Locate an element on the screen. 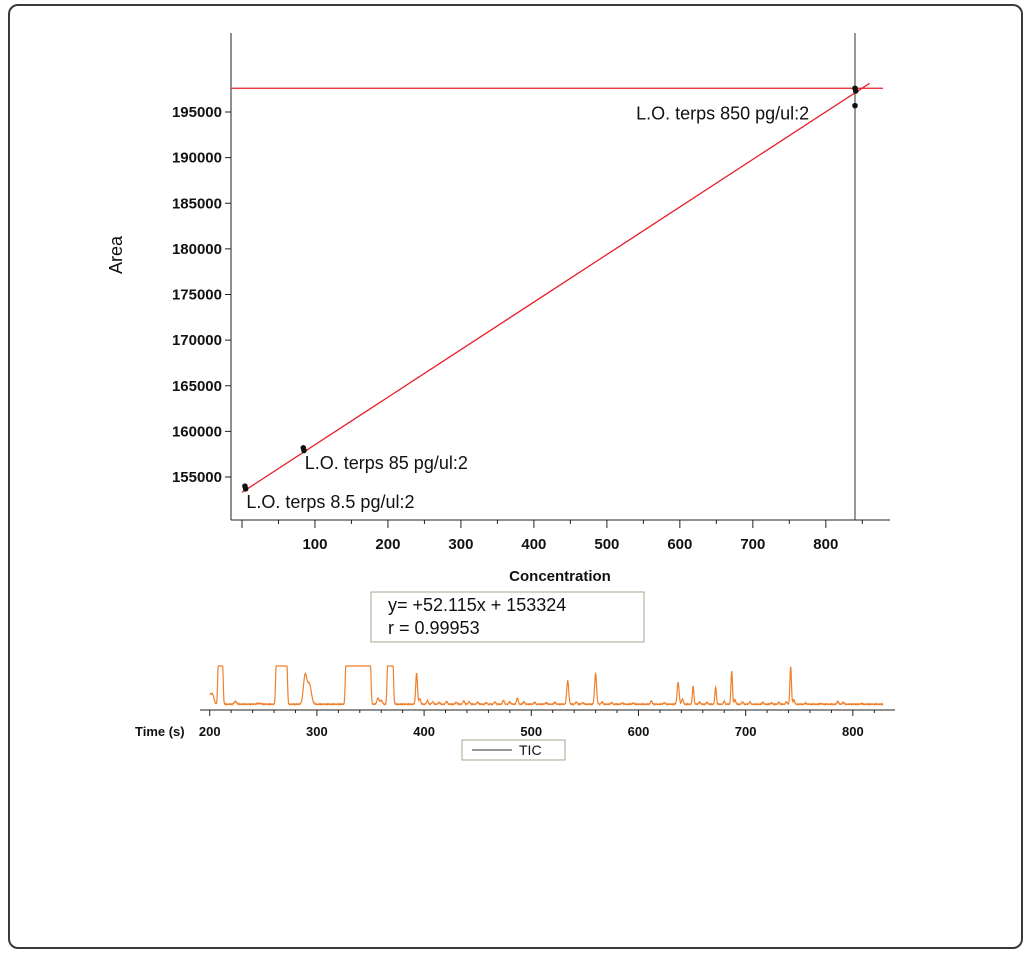 This screenshot has width=1027, height=953. correlation-text: r = 0.99953 is located at coordinates (434, 628).